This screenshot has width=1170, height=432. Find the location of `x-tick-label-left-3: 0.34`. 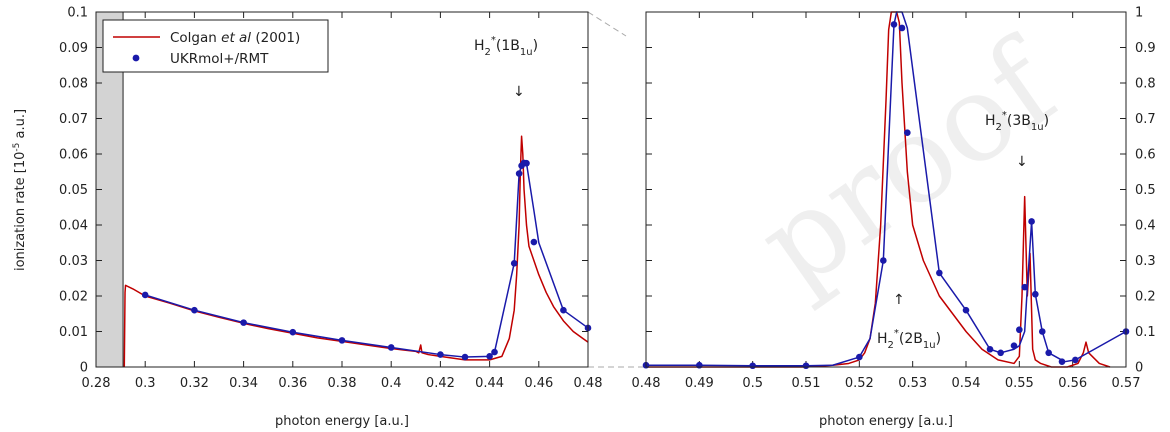

x-tick-label-left-3: 0.34 is located at coordinates (243, 383).